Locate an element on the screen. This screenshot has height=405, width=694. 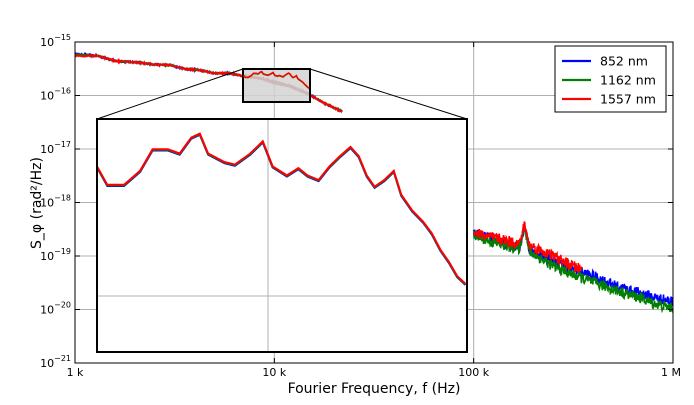
x-tick-label: 10 k is located at coordinates (274, 372).